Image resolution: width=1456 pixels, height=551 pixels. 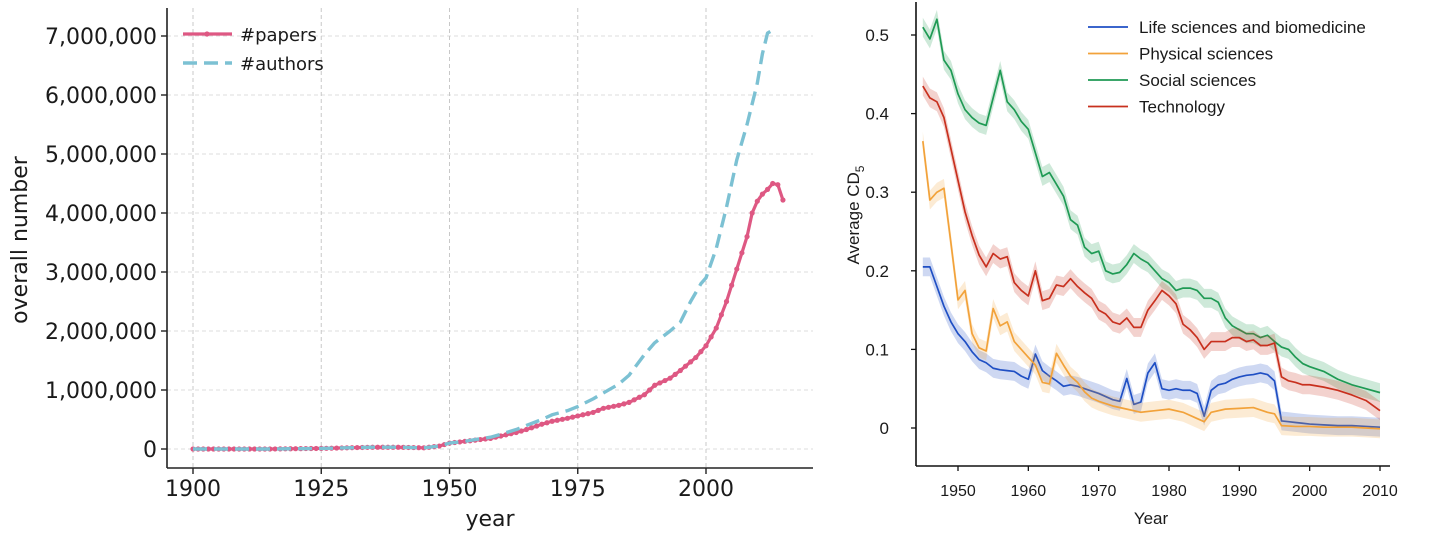 What do you see at coordinates (877, 35) in the screenshot?
I see `right-ytick-label: 0.5` at bounding box center [877, 35].